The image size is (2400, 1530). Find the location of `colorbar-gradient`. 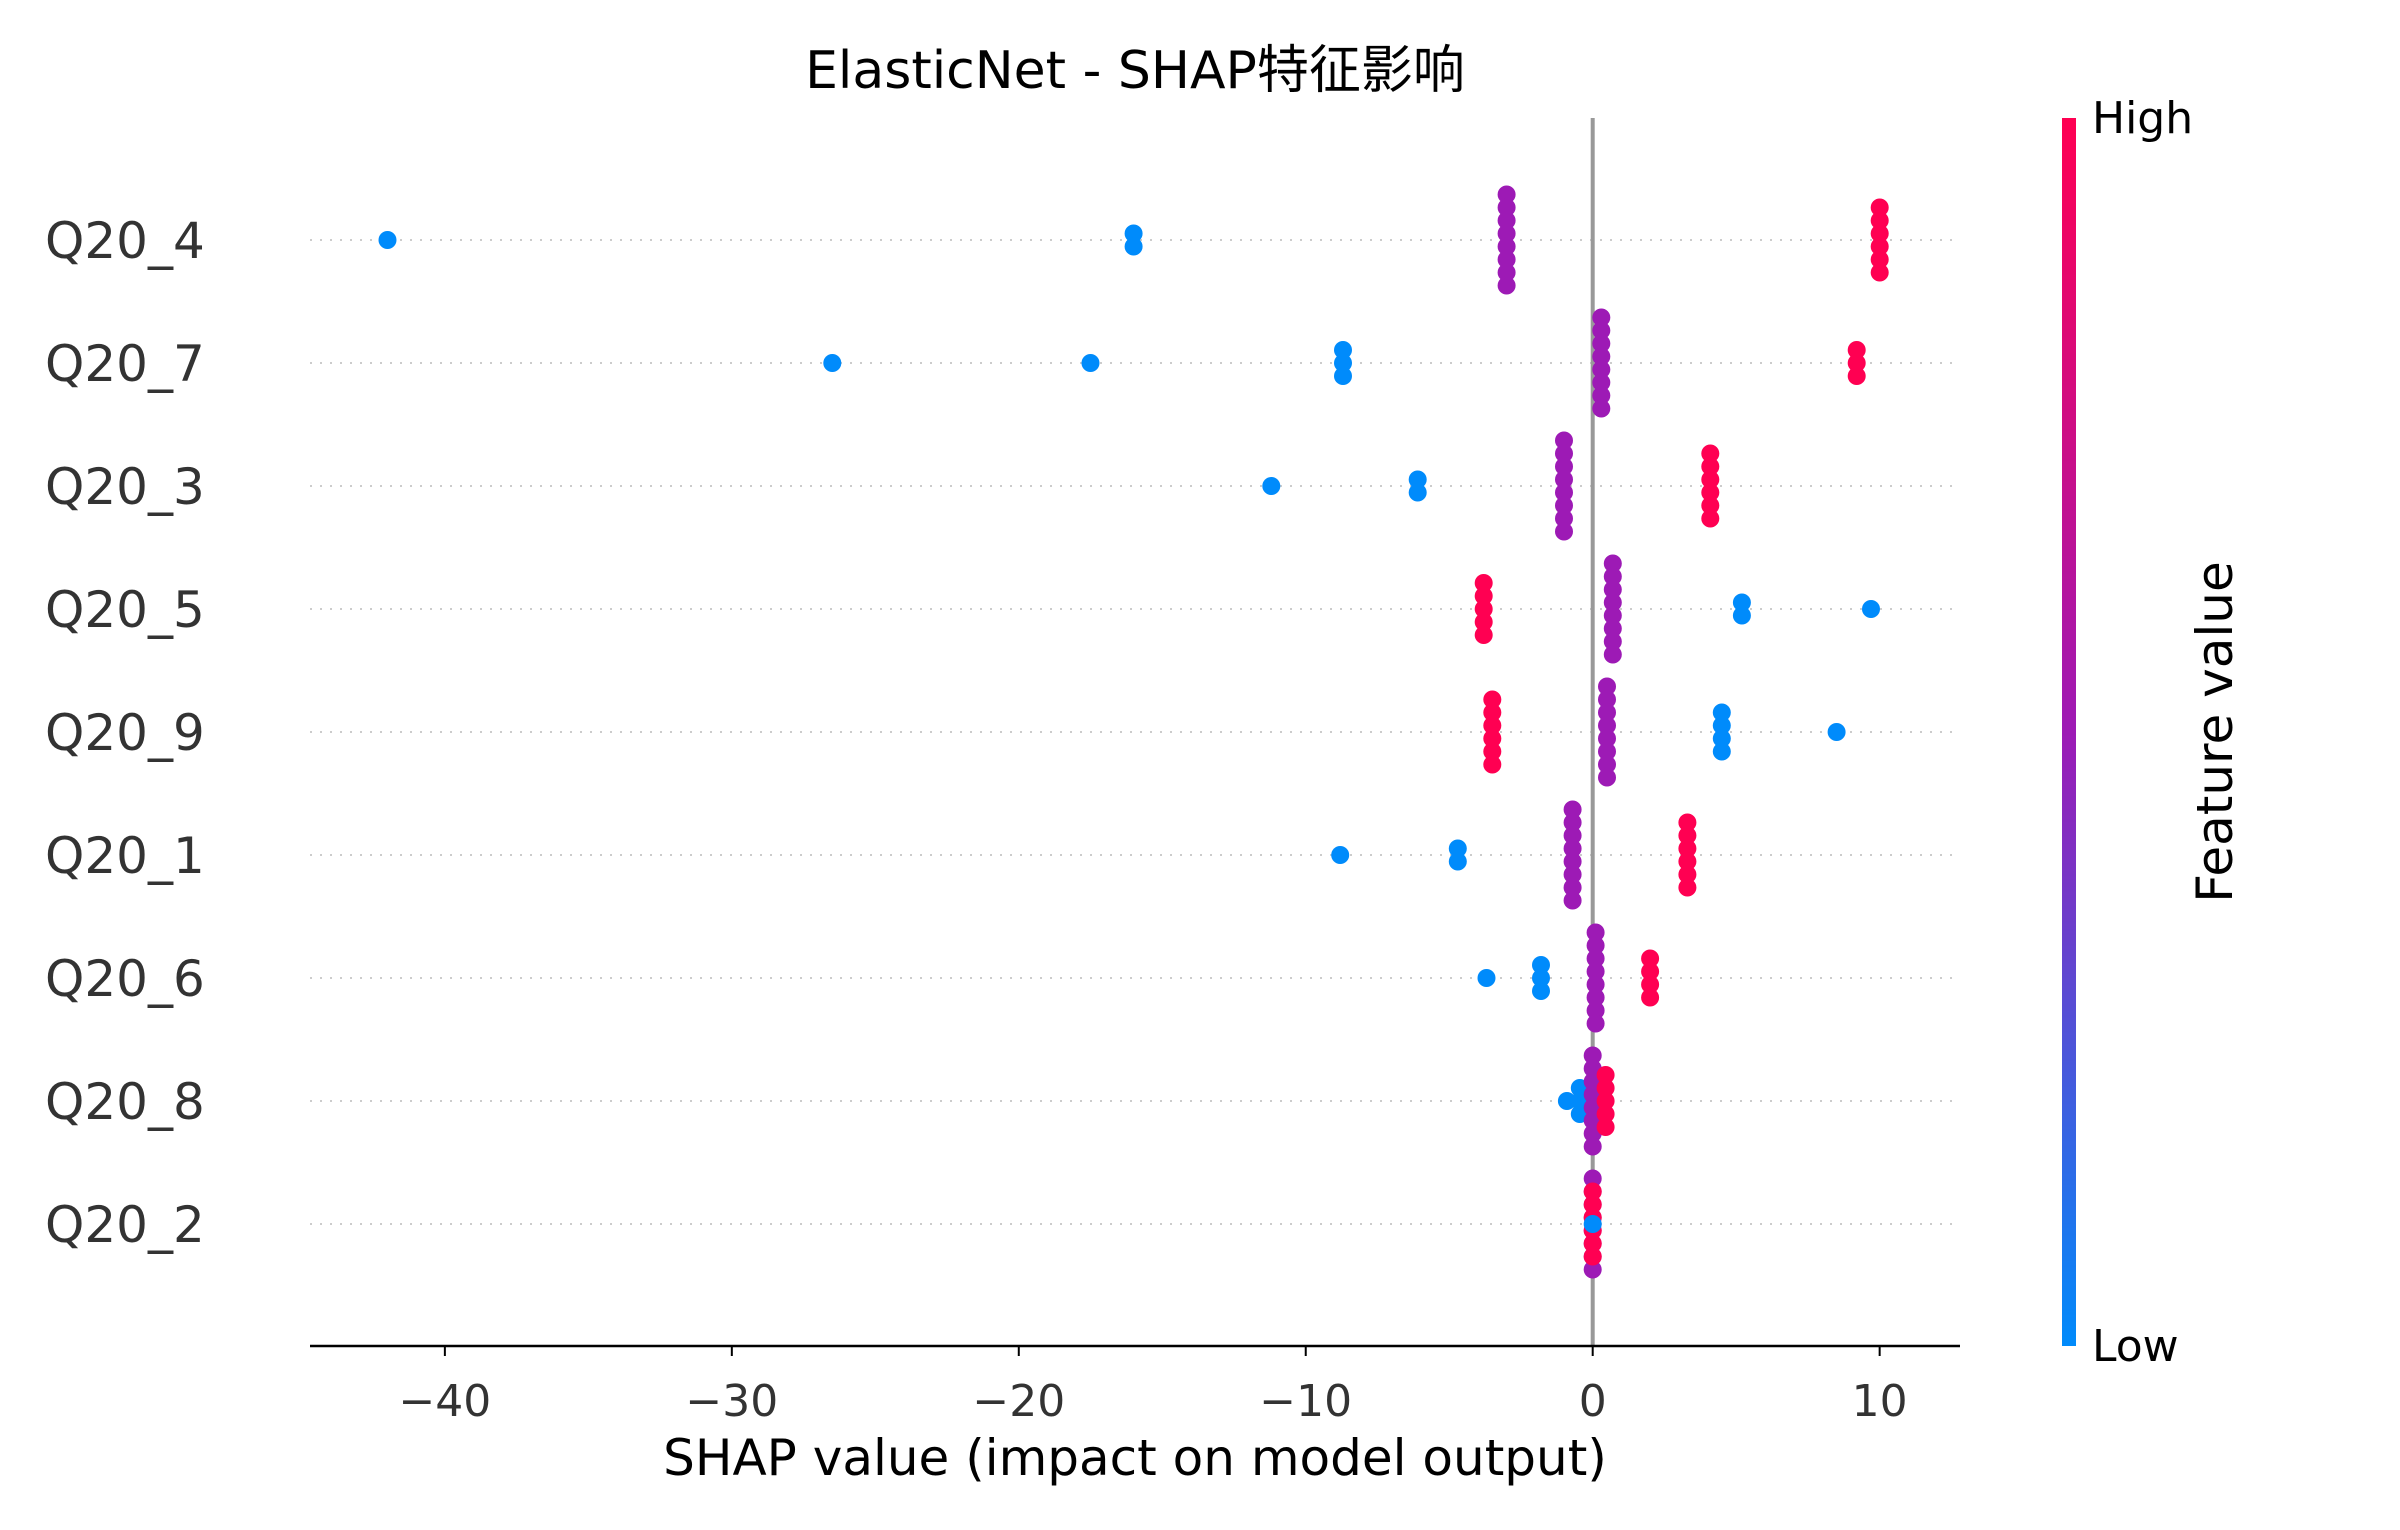

colorbar-gradient is located at coordinates (2069, 732).